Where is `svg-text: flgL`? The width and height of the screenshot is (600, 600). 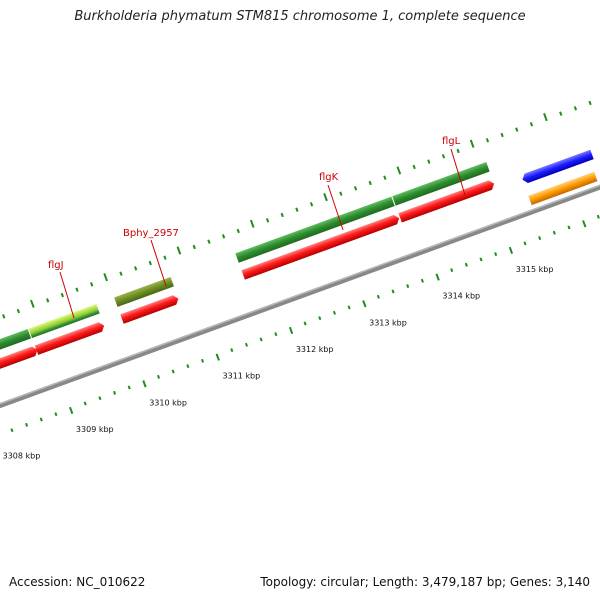
svg-text: flgL is located at coordinates (451, 141).